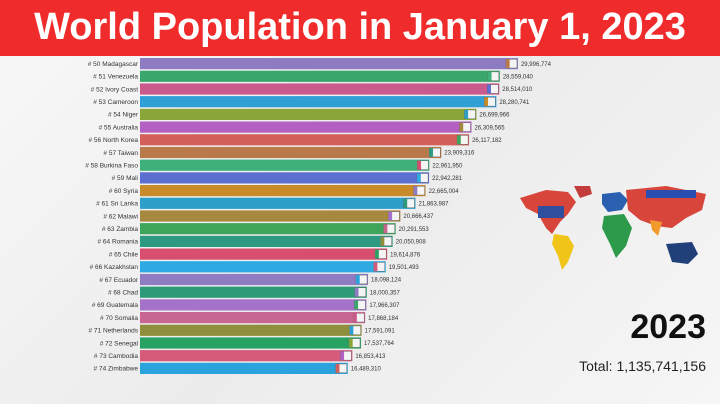  I want to click on bar-row: # 67 Ecuador 18,098,124, so click(250, 279).